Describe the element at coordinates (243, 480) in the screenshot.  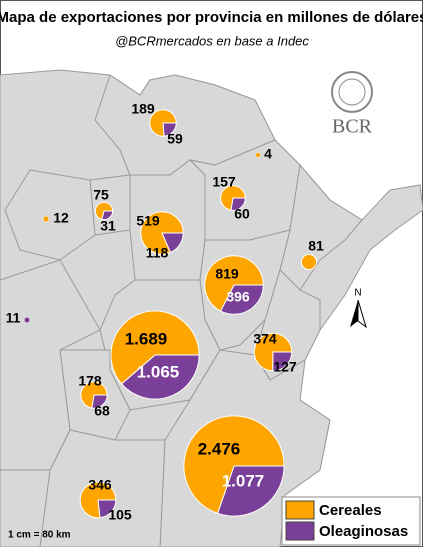
I see `value-label: 1.077` at that location.